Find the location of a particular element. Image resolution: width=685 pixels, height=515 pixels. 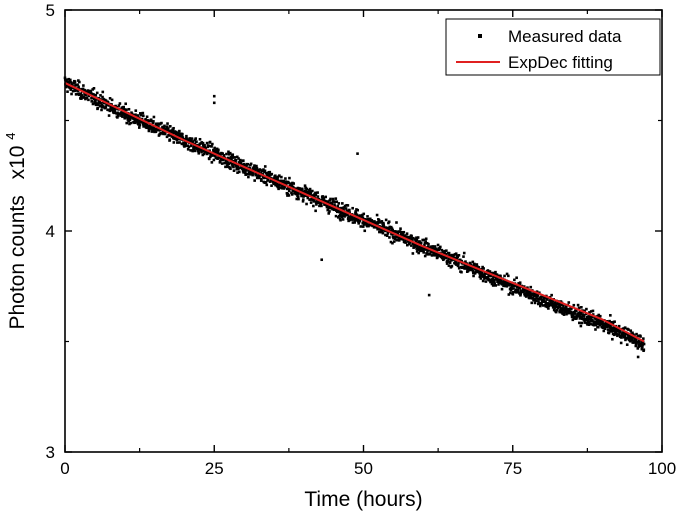

y-tick-label: 5 is located at coordinates (50, 10).